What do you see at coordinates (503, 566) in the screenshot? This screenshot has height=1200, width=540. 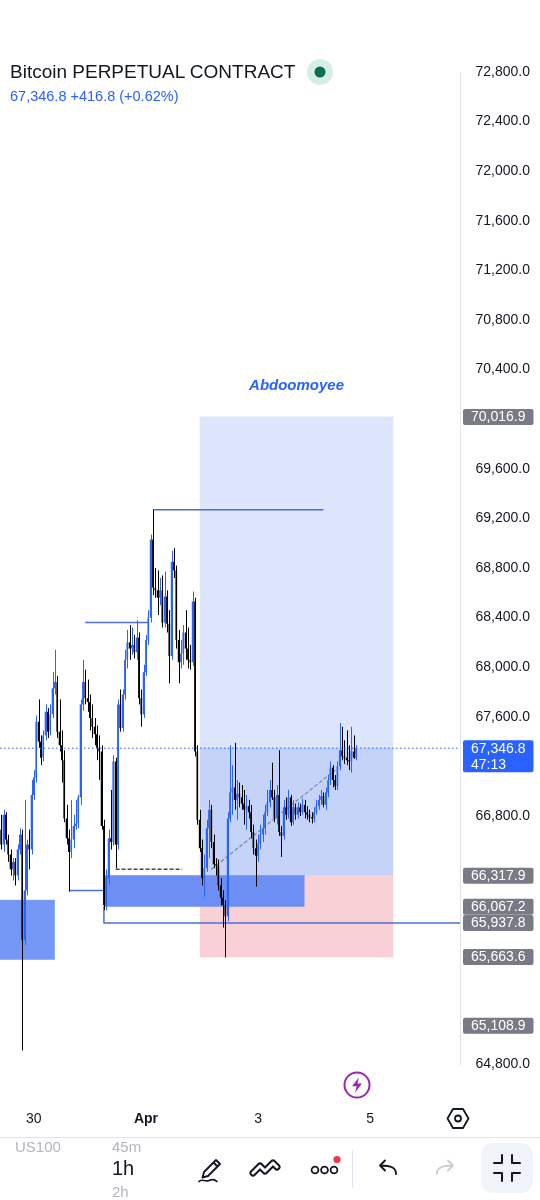 I see `y-tick-label: 68,800.0` at bounding box center [503, 566].